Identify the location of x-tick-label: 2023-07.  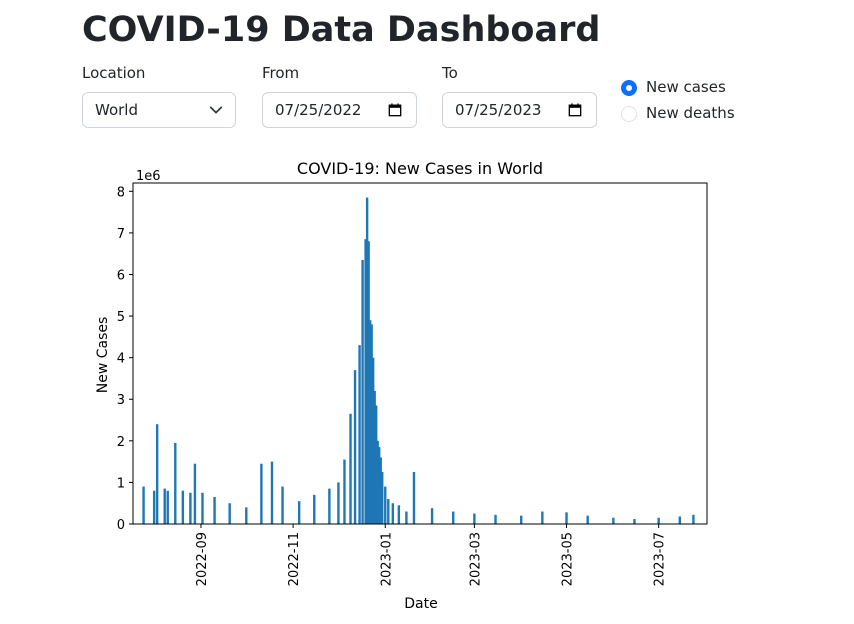
(660, 559).